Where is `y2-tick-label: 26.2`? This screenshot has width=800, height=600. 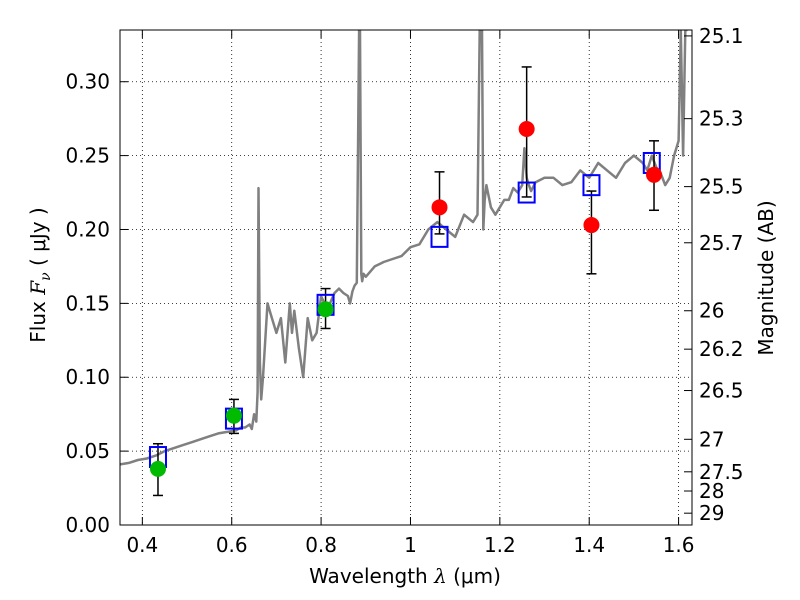
y2-tick-label: 26.2 is located at coordinates (721, 349).